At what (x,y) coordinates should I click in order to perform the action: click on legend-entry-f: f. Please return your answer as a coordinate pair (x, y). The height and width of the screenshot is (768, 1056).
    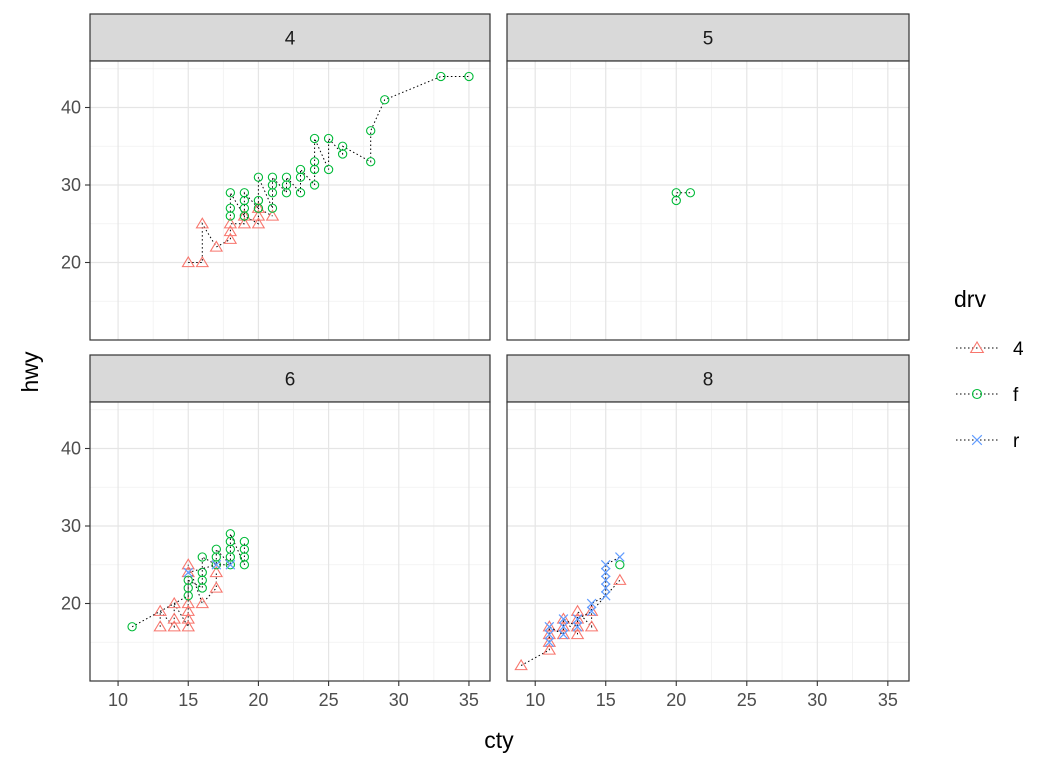
    Looking at the image, I should click on (987, 395).